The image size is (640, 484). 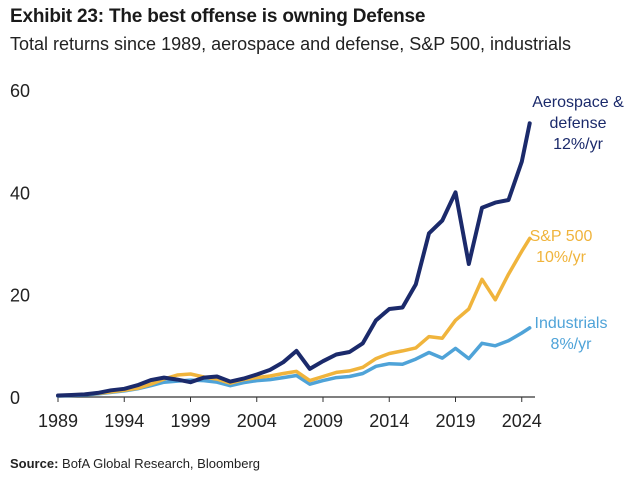 What do you see at coordinates (522, 421) in the screenshot?
I see `x-tick-label-2024: 2024` at bounding box center [522, 421].